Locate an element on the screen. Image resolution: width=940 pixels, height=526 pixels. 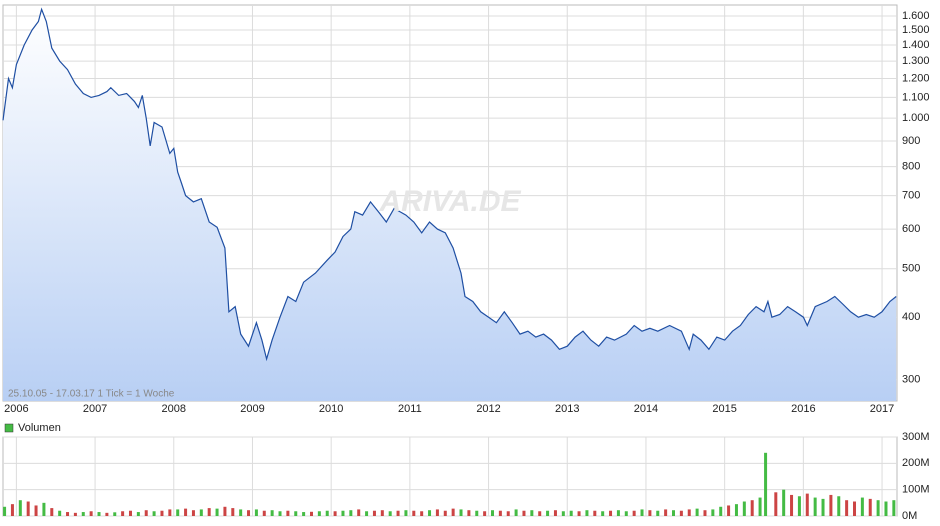
y-tick-label: 400 is located at coordinates (911, 317).